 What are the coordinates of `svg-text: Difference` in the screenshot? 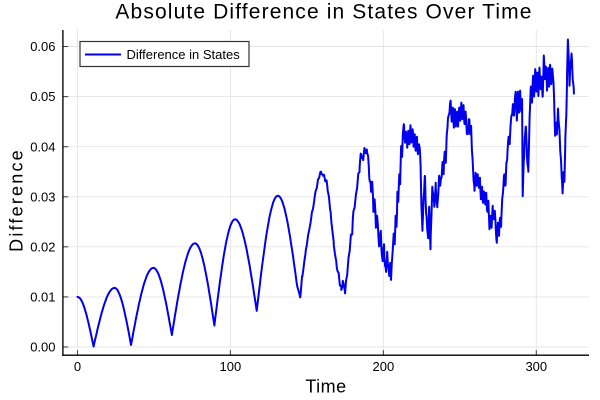 It's located at (17, 200).